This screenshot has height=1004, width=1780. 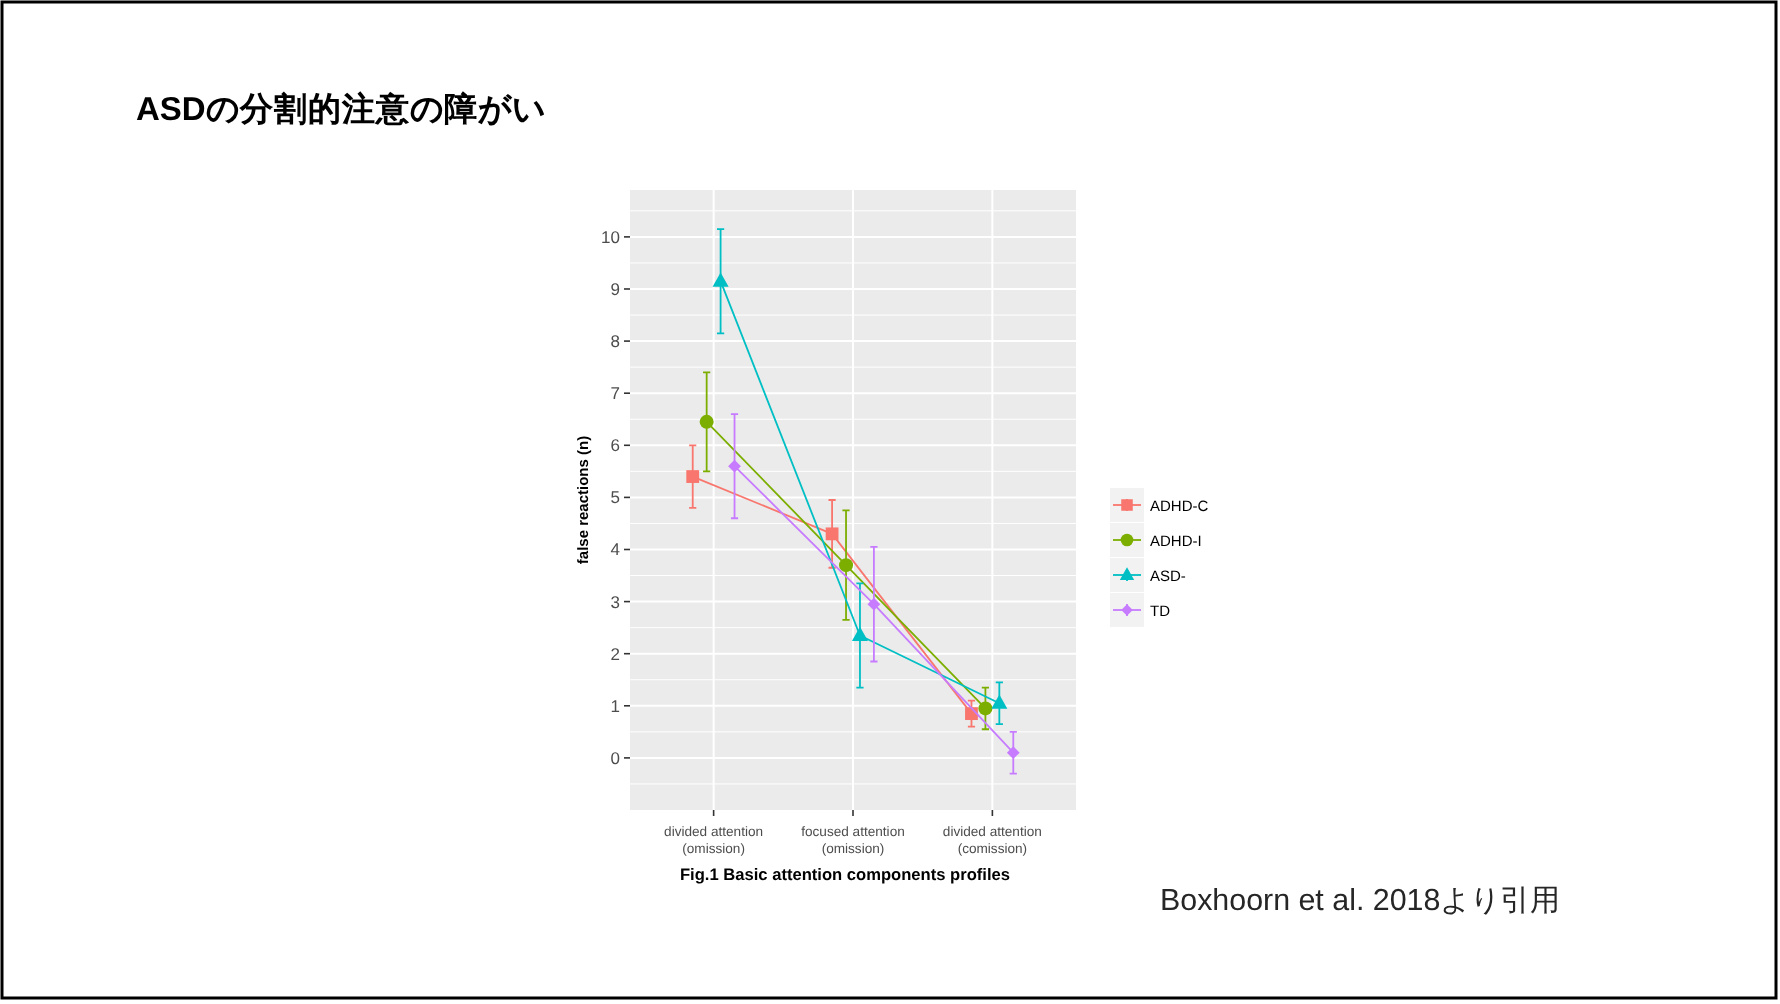 What do you see at coordinates (615, 549) in the screenshot?
I see `y-tick-label: 4` at bounding box center [615, 549].